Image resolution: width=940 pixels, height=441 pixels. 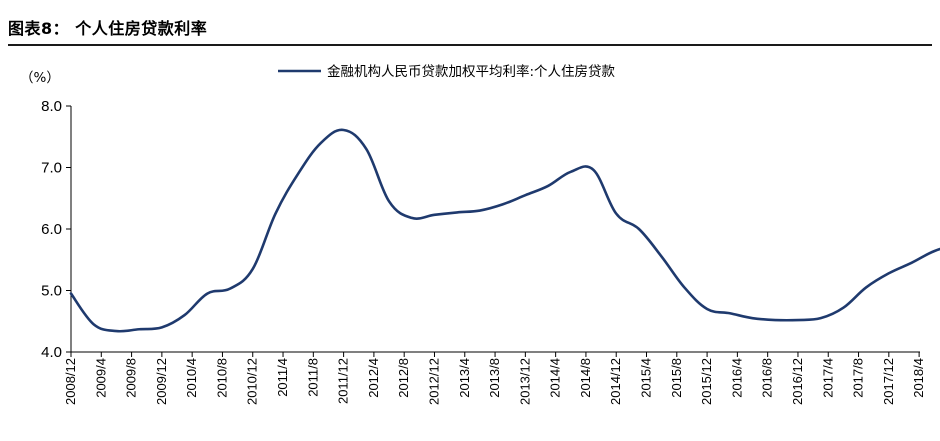 I want to click on x-tick-label: 2009/12, so click(x=161, y=381).